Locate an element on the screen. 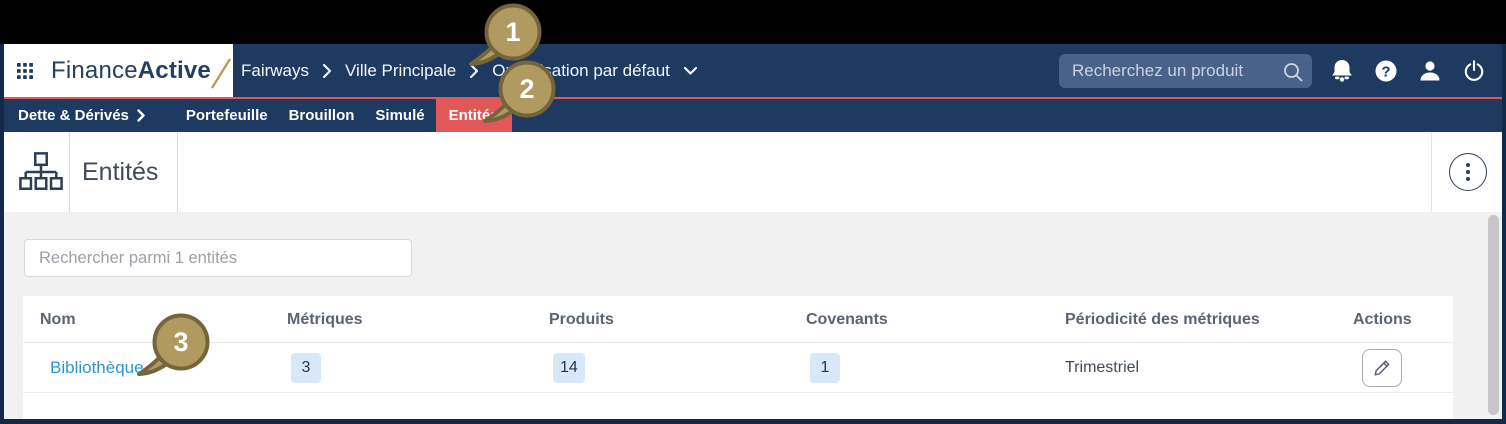  callout-badge-1: 1 is located at coordinates (505, 34).